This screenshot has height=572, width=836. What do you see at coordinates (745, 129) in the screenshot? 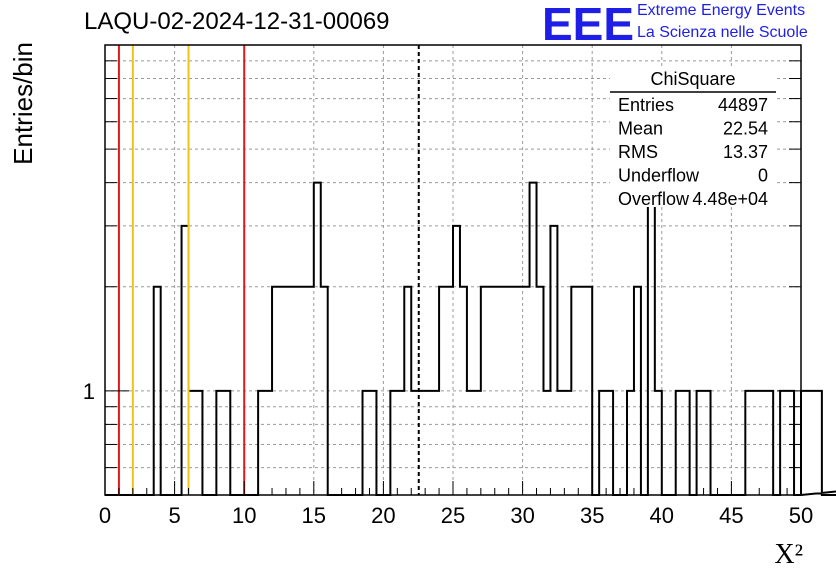
I see `stats-value: 22.54` at bounding box center [745, 129].